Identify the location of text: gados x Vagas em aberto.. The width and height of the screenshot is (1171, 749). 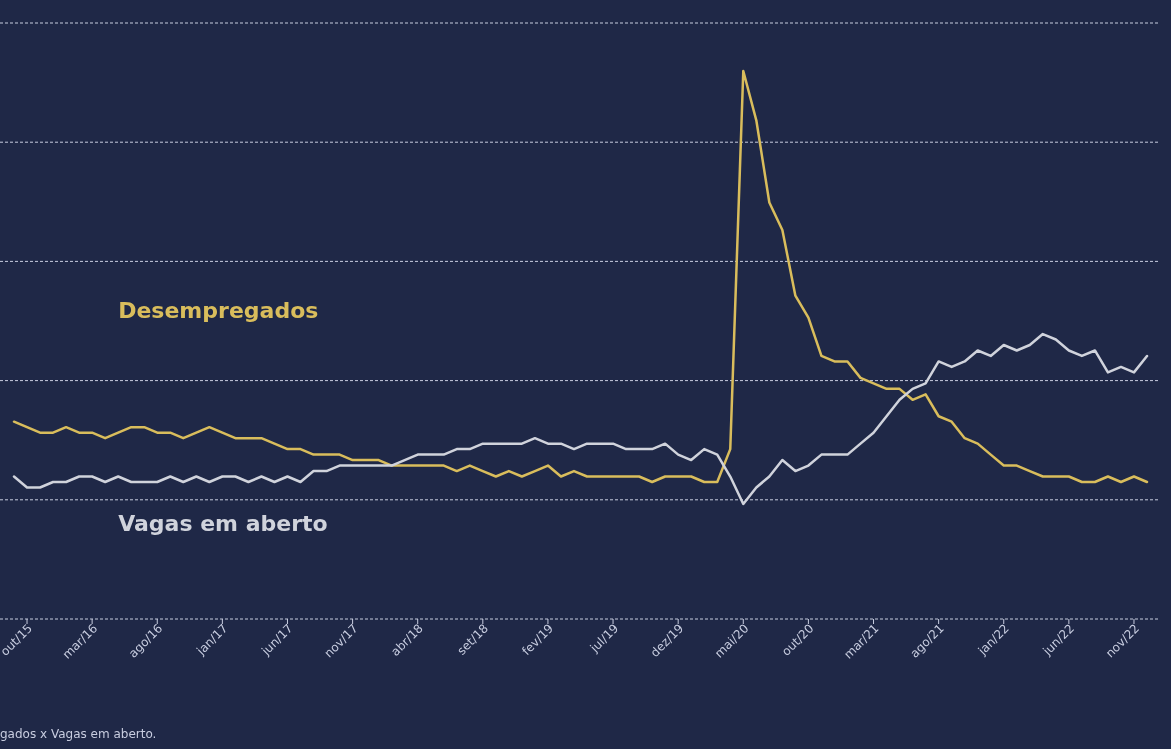
(78, 734).